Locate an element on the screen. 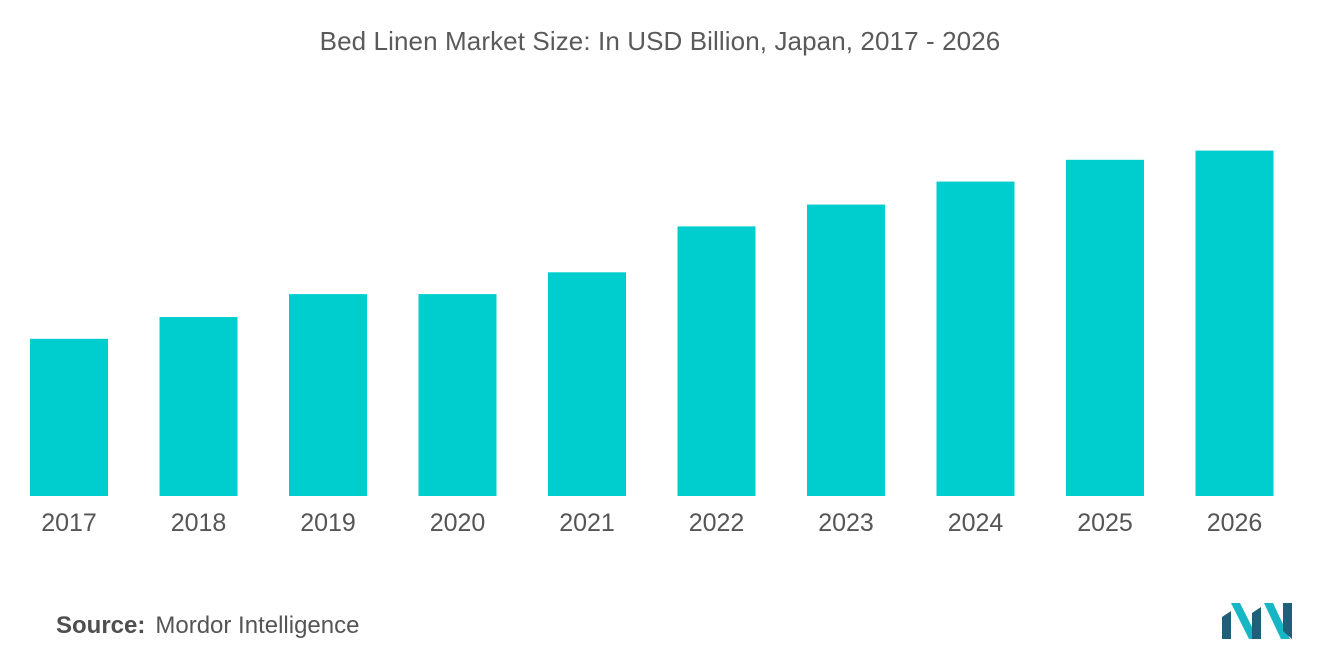 The image size is (1320, 665). bar-2020 is located at coordinates (457, 395).